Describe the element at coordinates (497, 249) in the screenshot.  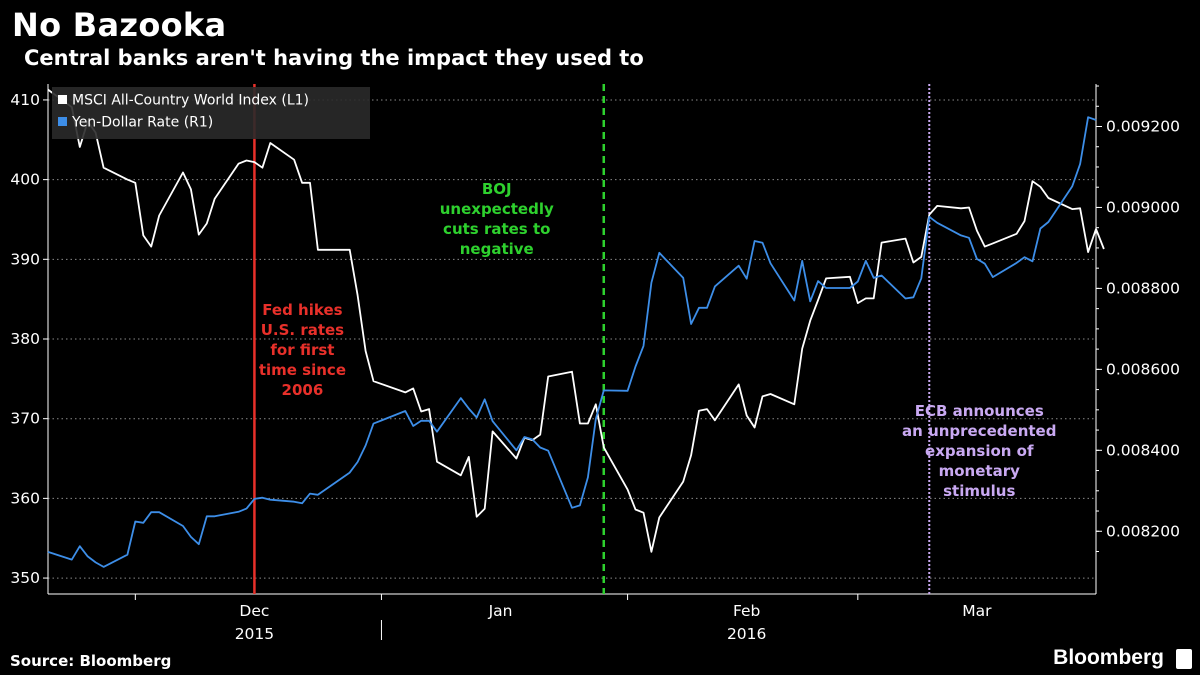
I see `event-annotation-line: negative` at that location.